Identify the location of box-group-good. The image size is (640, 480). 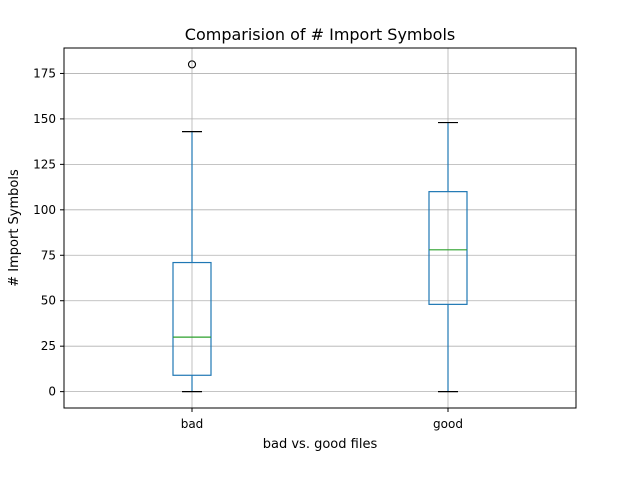
(448, 257).